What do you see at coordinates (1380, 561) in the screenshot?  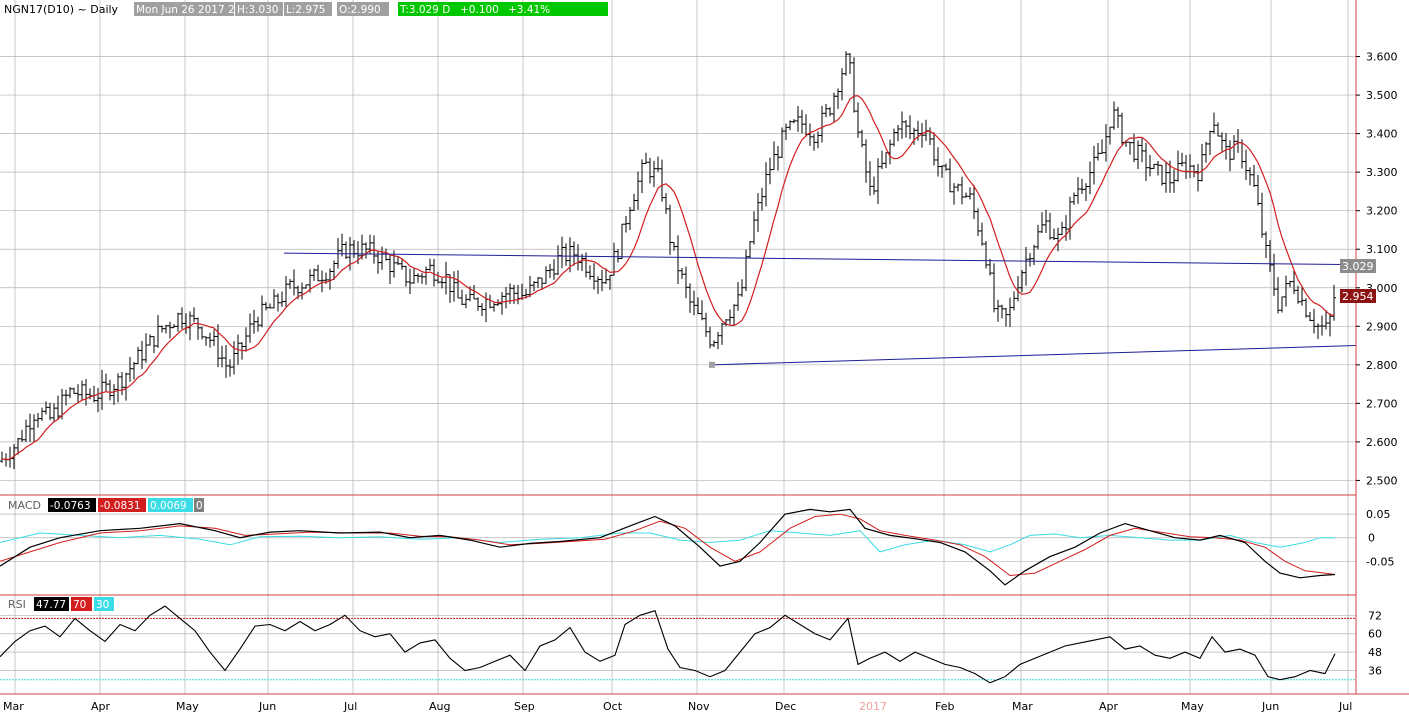 I see `macd-tick-label: -0.05` at bounding box center [1380, 561].